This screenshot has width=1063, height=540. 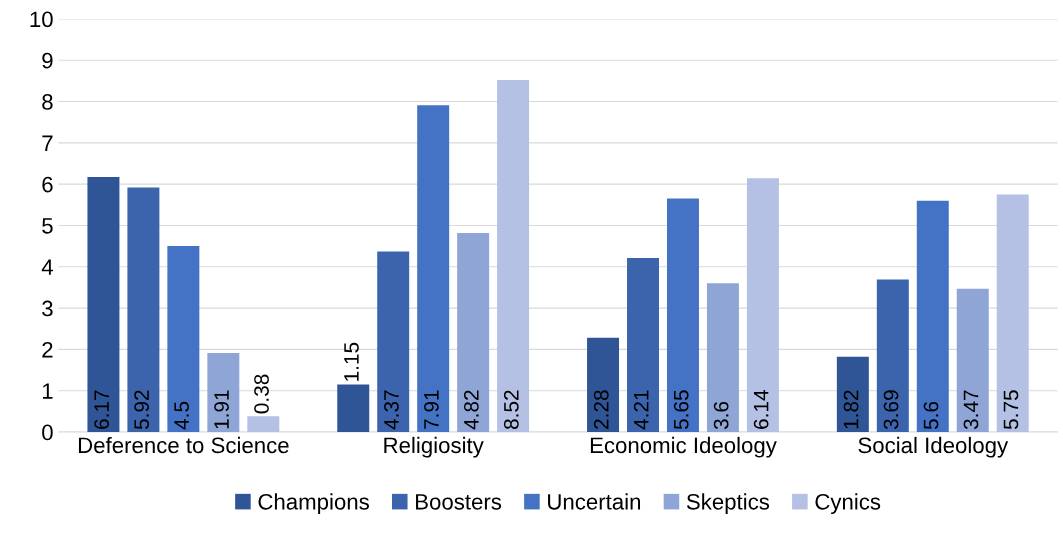 What do you see at coordinates (851, 409) in the screenshot?
I see `data-label: 1.82` at bounding box center [851, 409].